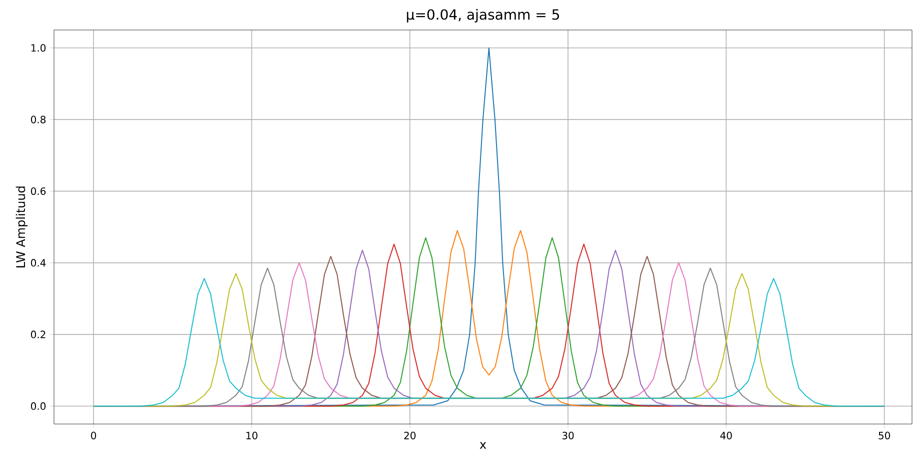  What do you see at coordinates (884, 436) in the screenshot?
I see `x-tick-label: 50` at bounding box center [884, 436].